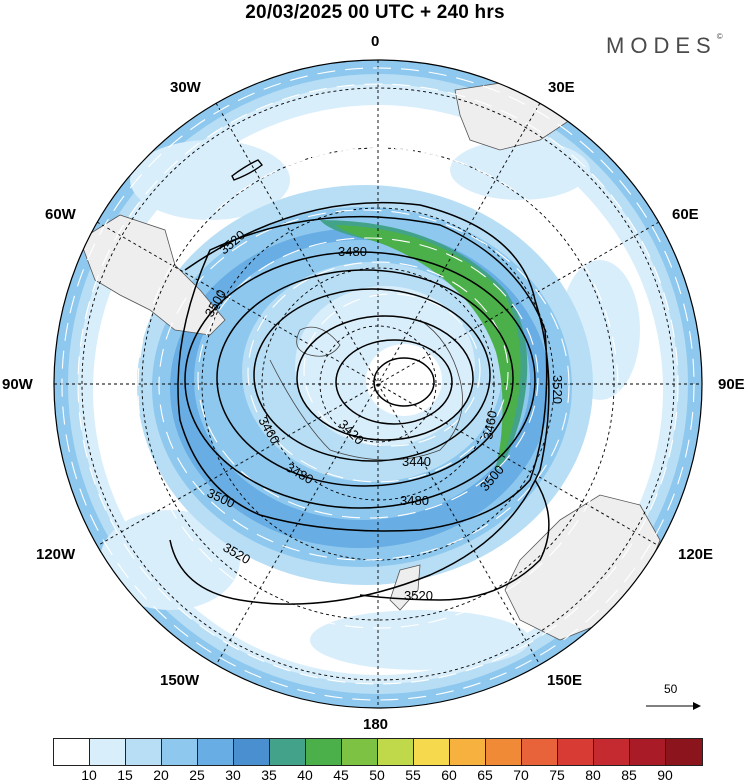 This screenshot has height=783, width=750. What do you see at coordinates (185, 87) in the screenshot?
I see `lon-label-30w: 30W` at bounding box center [185, 87].